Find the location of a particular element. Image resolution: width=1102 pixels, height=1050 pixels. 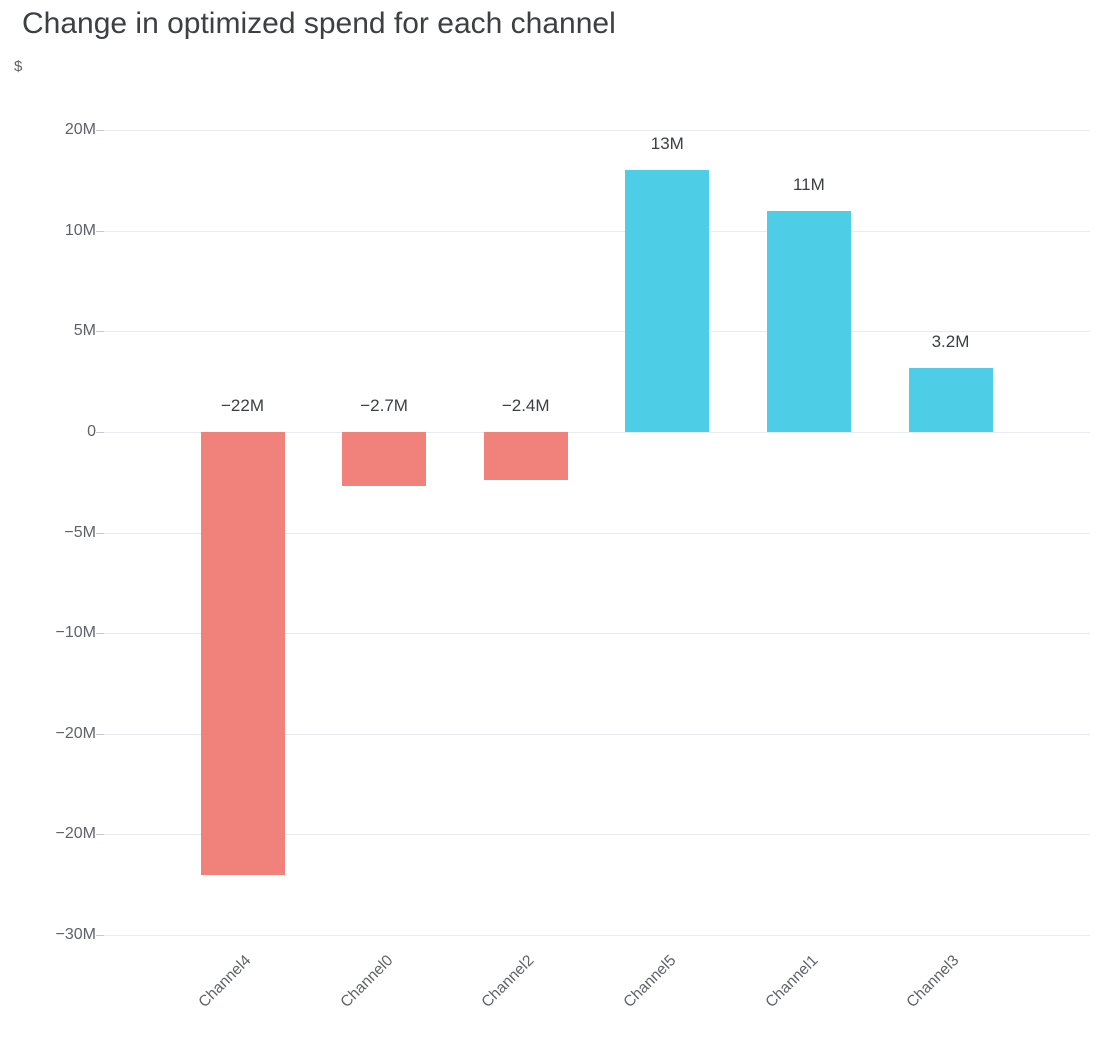

y-axis-tick-label: −5M is located at coordinates (80, 532).